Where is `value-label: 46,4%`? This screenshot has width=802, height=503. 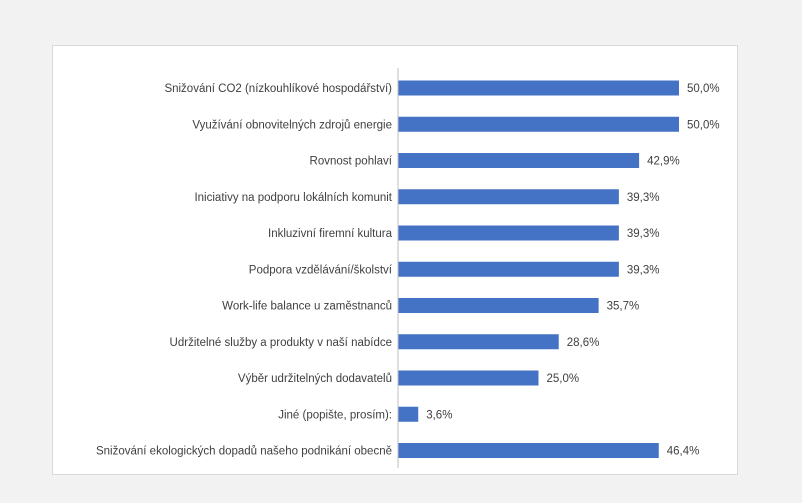
value-label: 46,4% is located at coordinates (683, 452).